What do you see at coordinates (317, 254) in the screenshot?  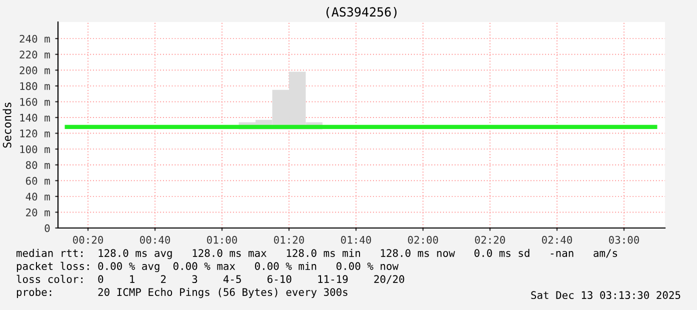 I see `text: median rtt: 128.0 ms avg 128.0 ms max 128.0 ms min 128.0 ms now 0.0 ms sd -nan am/s` at bounding box center [317, 254].